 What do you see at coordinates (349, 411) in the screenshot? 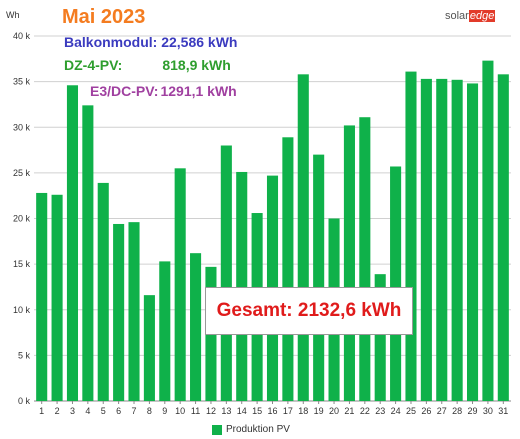
I see `x-tick-label: 21` at bounding box center [349, 411].